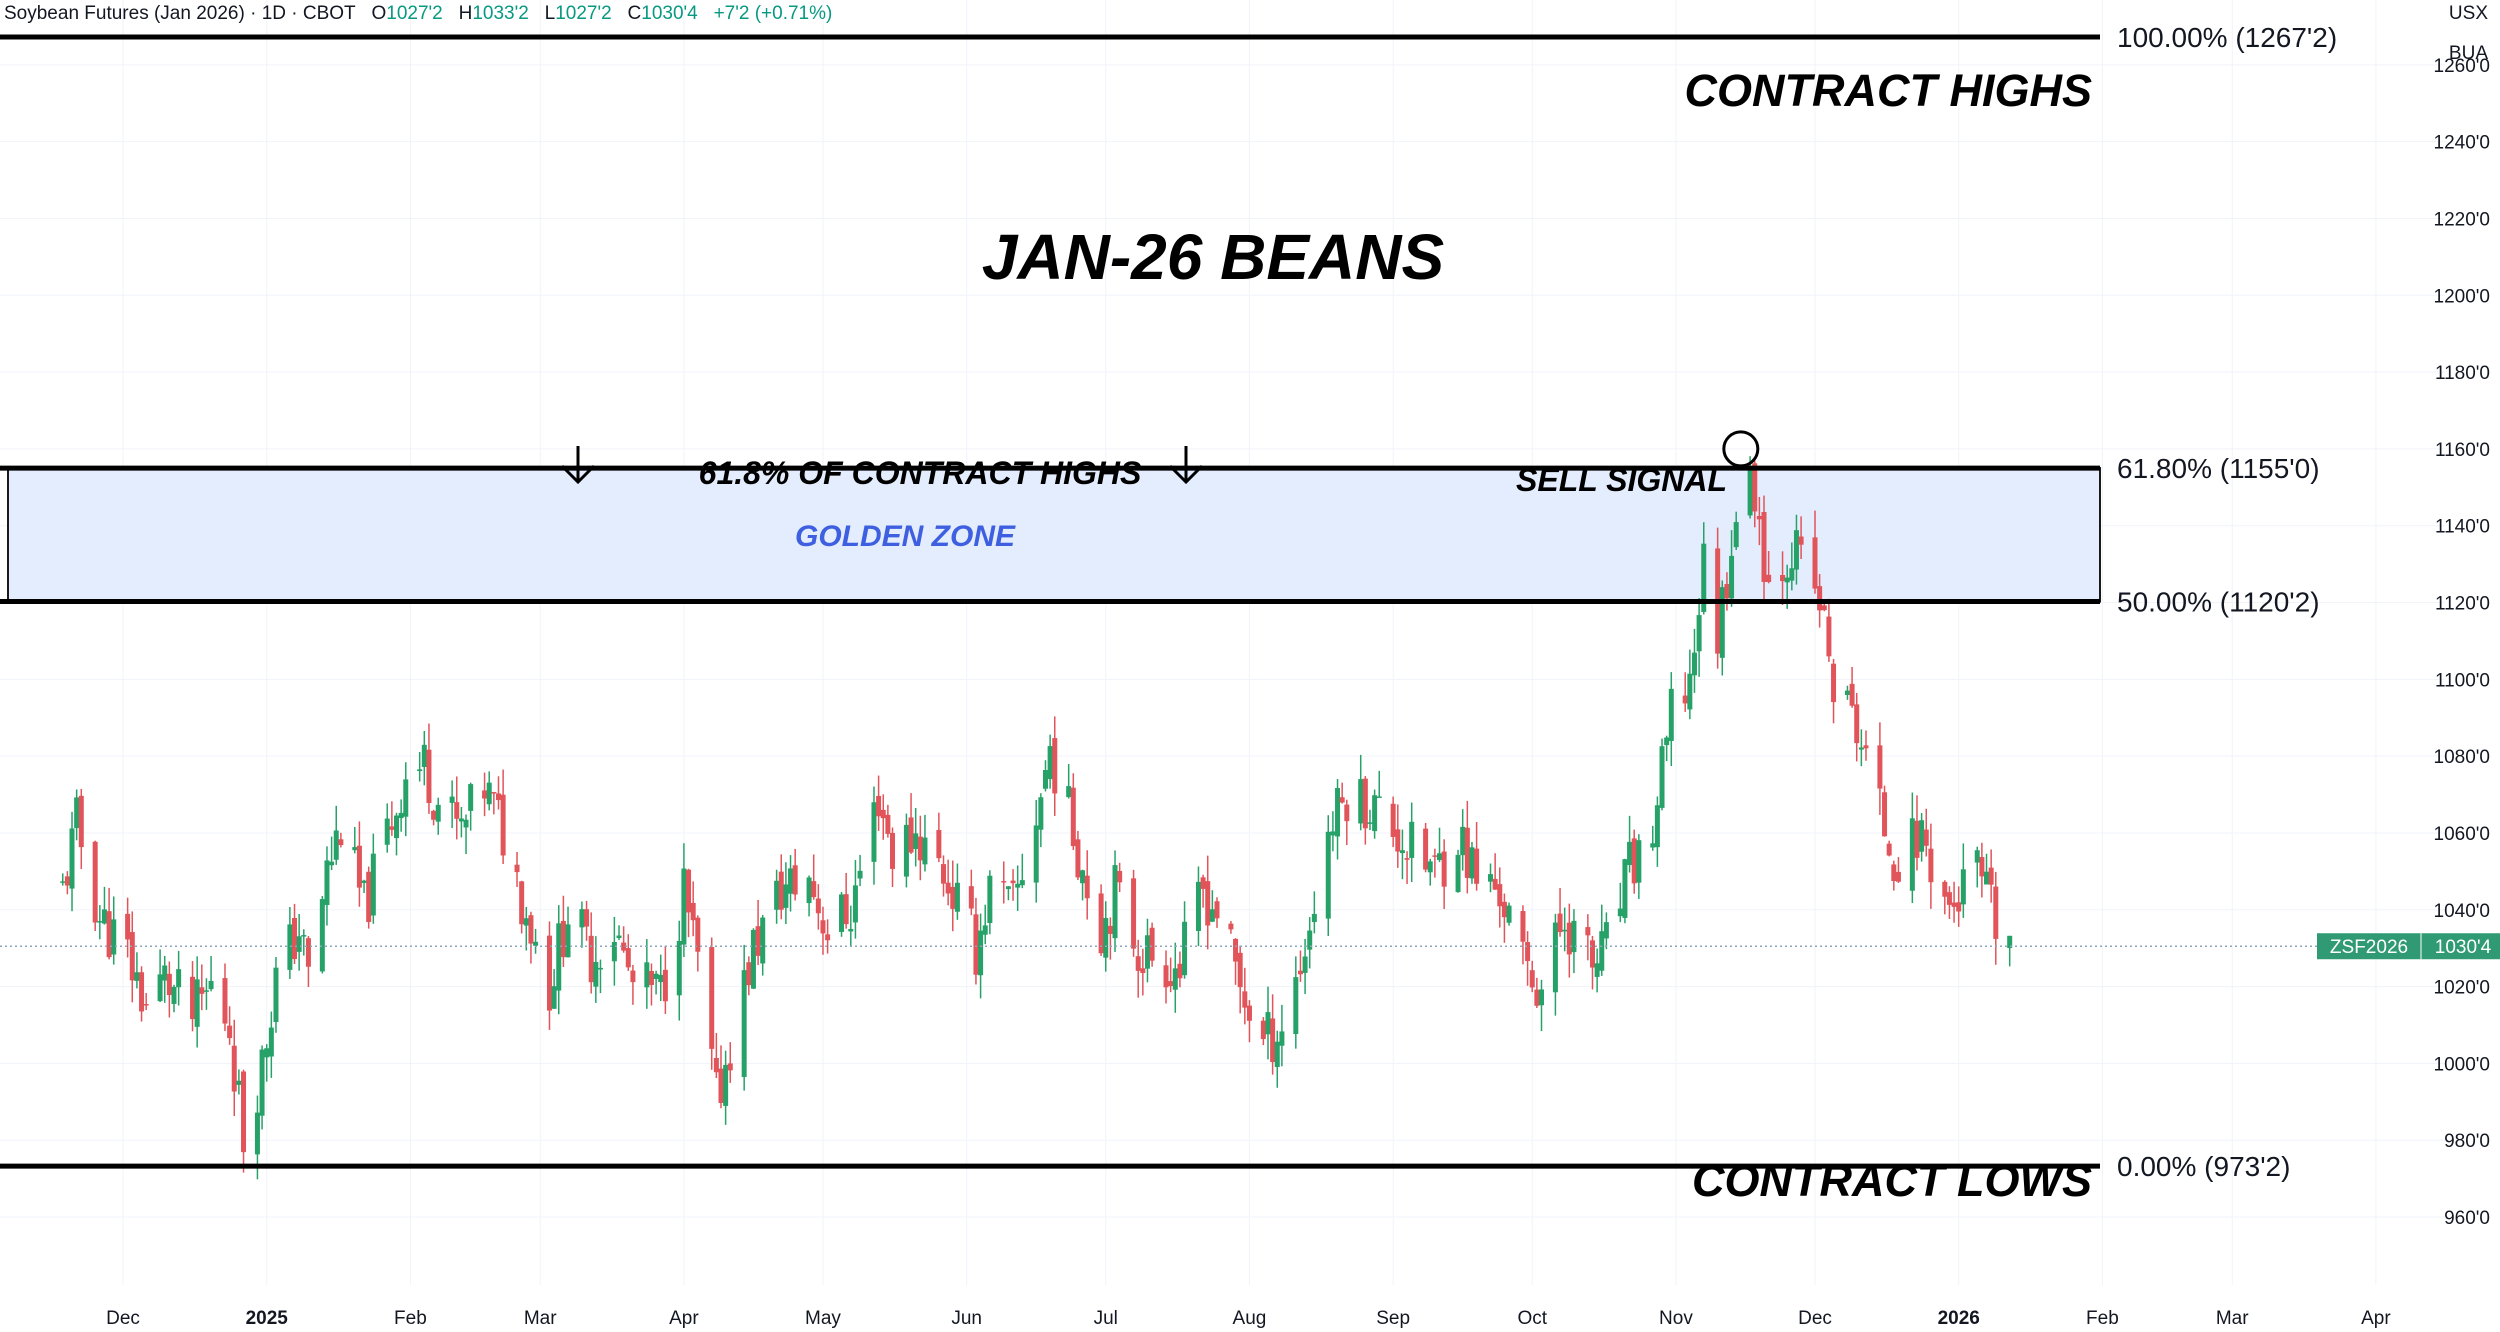  I want to click on open-label: O, so click(379, 13).